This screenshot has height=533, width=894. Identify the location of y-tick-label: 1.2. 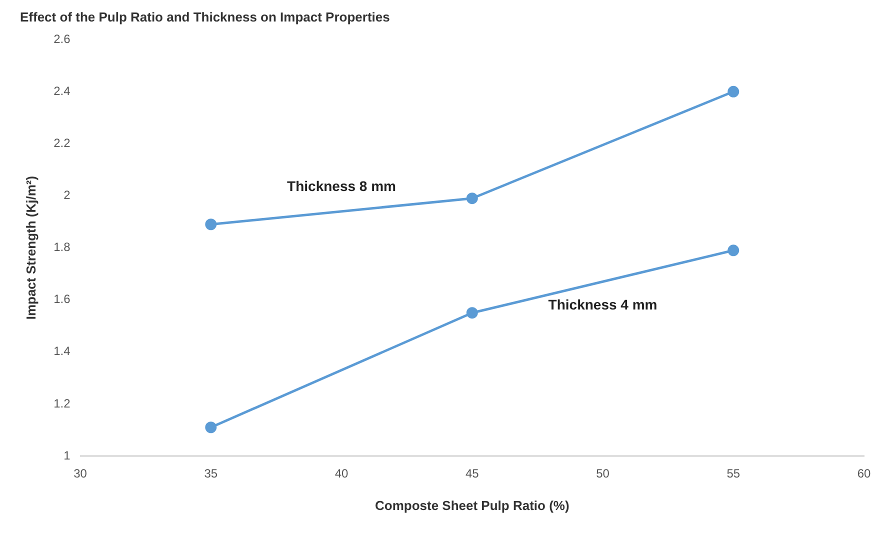
(62, 403).